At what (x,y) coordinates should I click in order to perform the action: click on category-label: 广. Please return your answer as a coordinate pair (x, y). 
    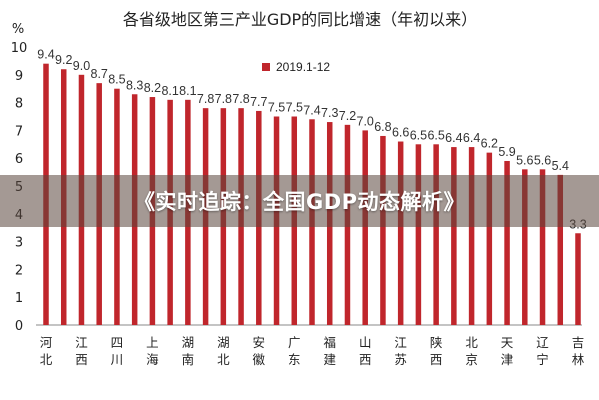
    Looking at the image, I should click on (294, 342).